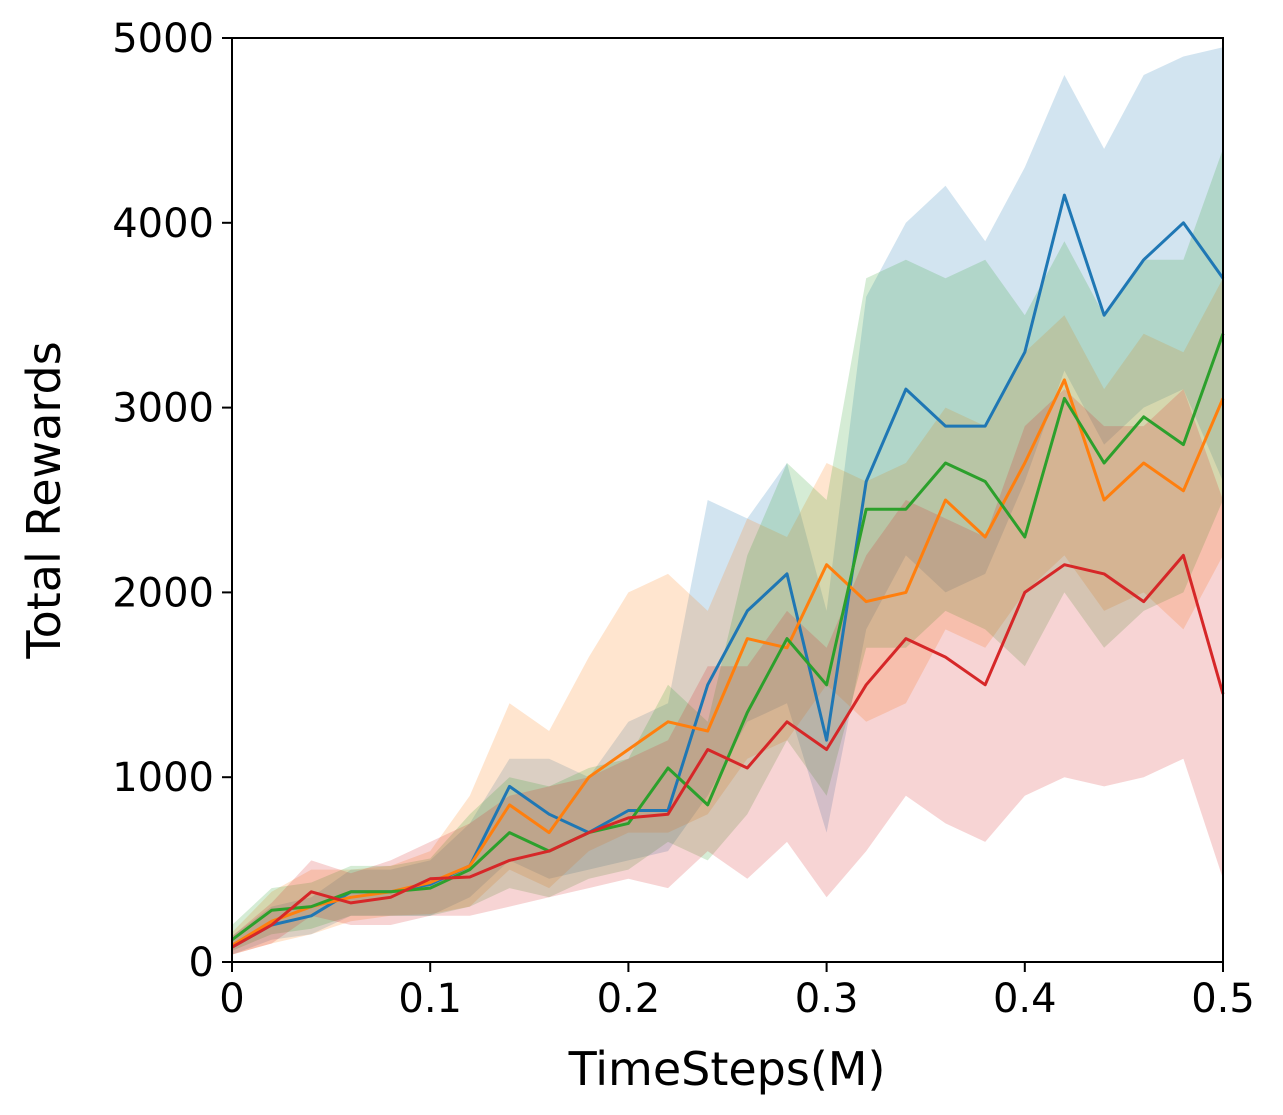  What do you see at coordinates (163, 224) in the screenshot?
I see `y-tick-label: 4000` at bounding box center [163, 224].